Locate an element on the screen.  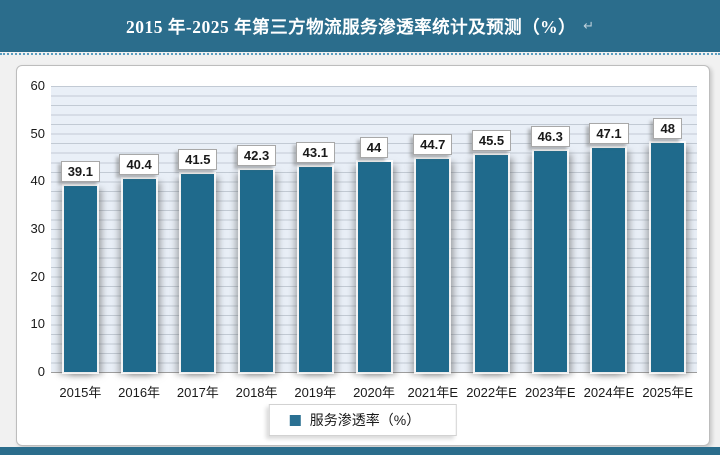
bar-group: 42.3 is located at coordinates (256, 229).